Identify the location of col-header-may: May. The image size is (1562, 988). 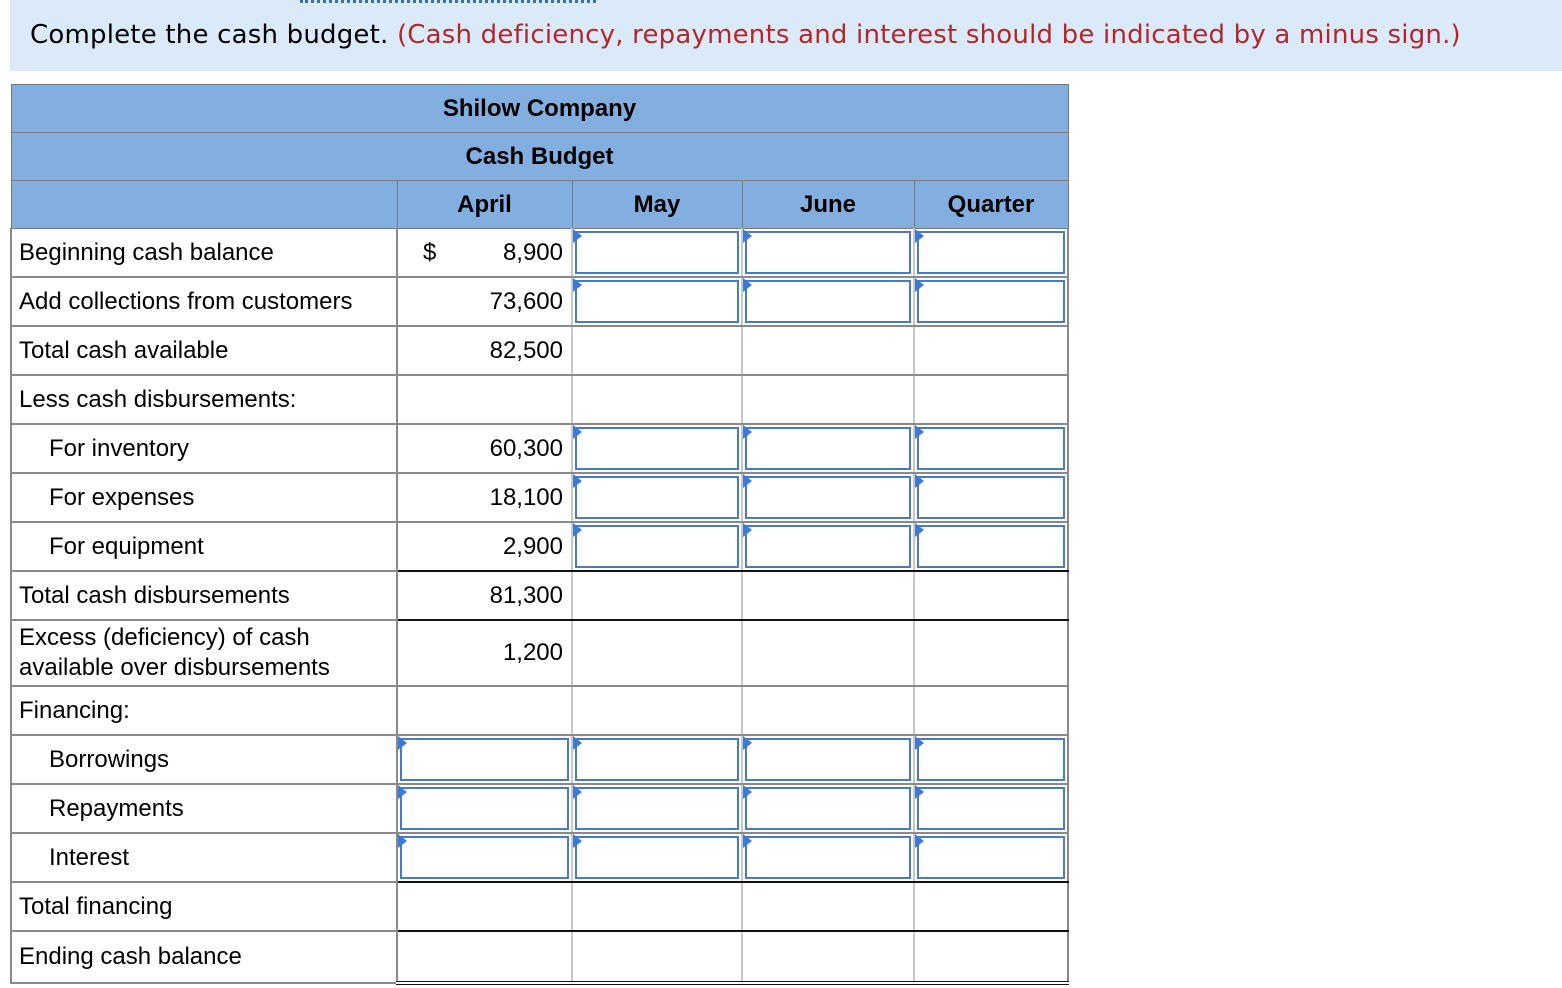
(657, 204).